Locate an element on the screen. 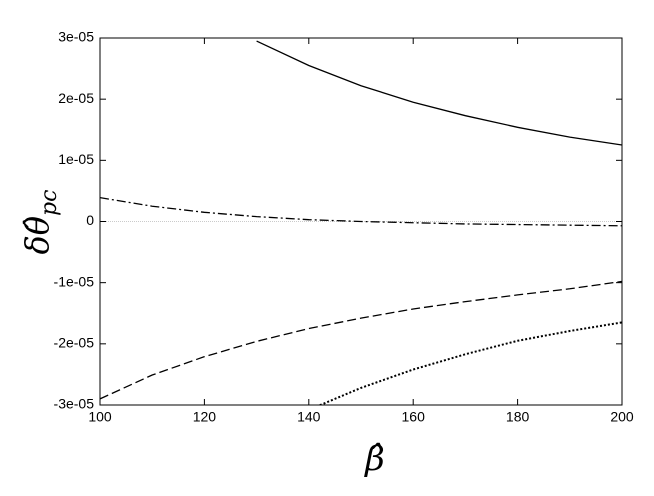 The height and width of the screenshot is (496, 654). y-tick-label: 1e-05 is located at coordinates (76, 159).